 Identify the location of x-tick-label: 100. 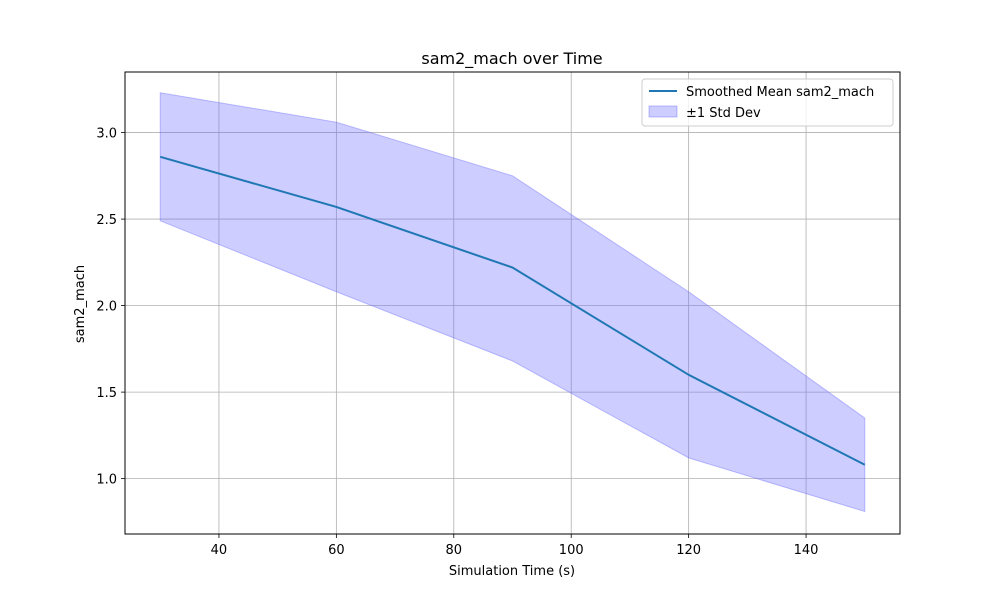
(571, 550).